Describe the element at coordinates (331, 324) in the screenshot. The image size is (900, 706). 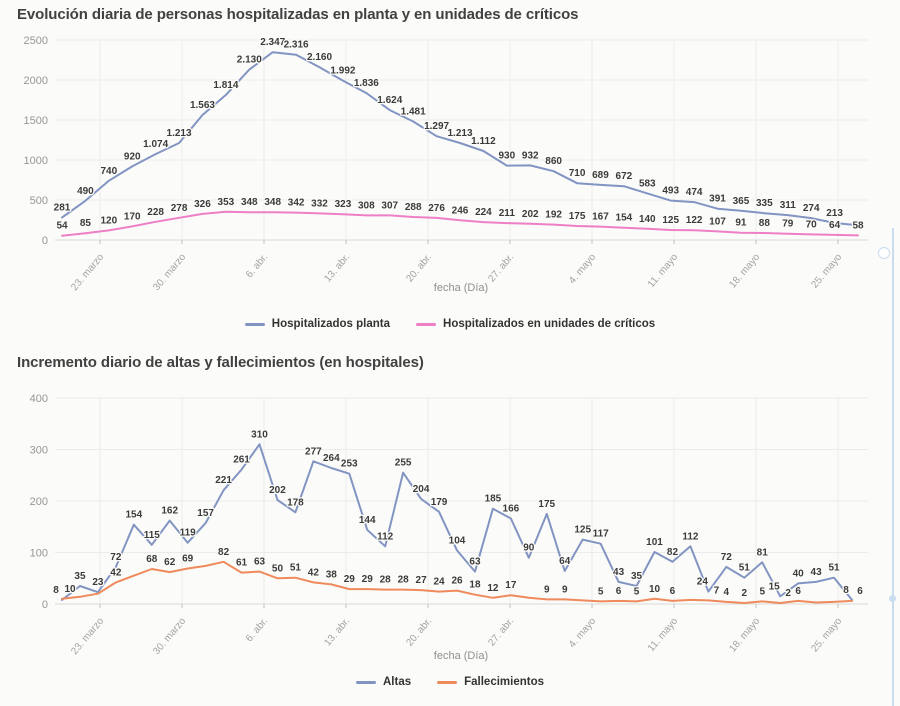
I see `planta-legend-label: Hospitalizados planta` at that location.